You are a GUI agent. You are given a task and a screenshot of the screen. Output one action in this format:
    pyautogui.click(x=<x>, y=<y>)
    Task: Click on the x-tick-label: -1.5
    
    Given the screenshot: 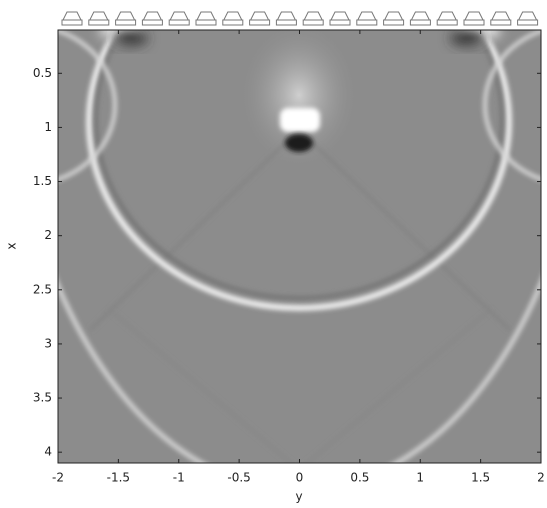 What is the action you would take?
    pyautogui.click(x=118, y=478)
    